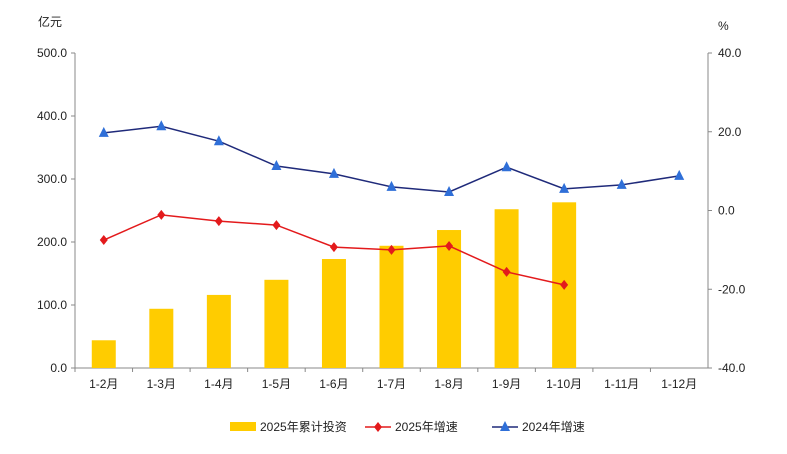  What do you see at coordinates (506, 384) in the screenshot?
I see `x-tick-label: 1-9月` at bounding box center [506, 384].